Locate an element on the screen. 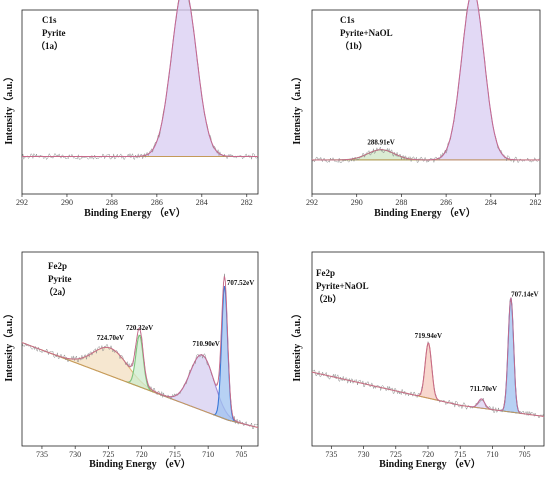 This screenshot has height=477, width=550. raw-data-line is located at coordinates (140, 80).